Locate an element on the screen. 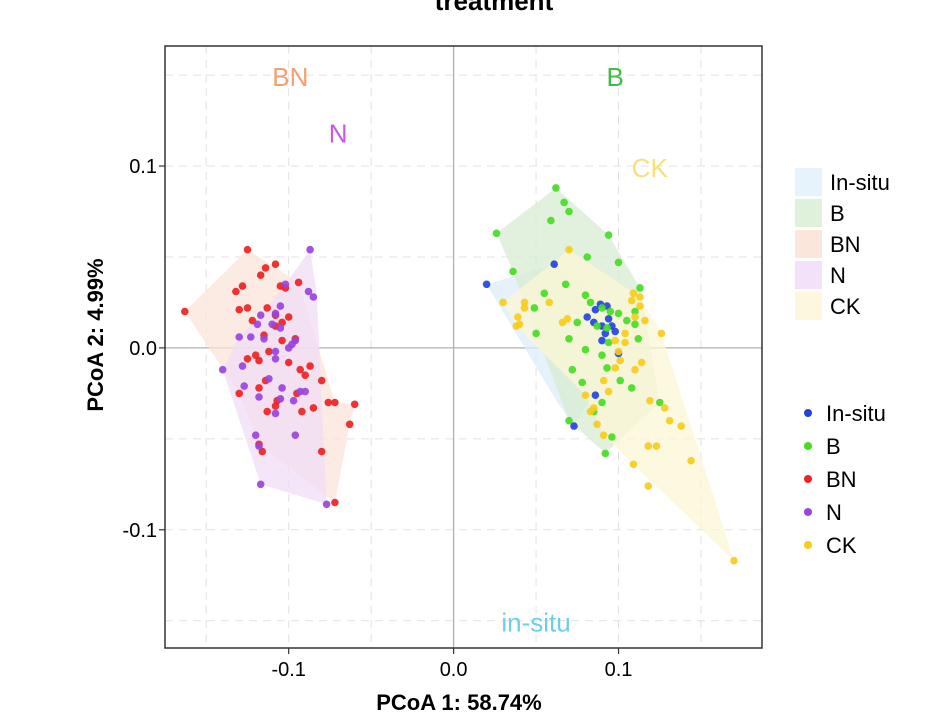 This screenshot has height=722, width=930. x-tick-label: 0.1 is located at coordinates (619, 670).